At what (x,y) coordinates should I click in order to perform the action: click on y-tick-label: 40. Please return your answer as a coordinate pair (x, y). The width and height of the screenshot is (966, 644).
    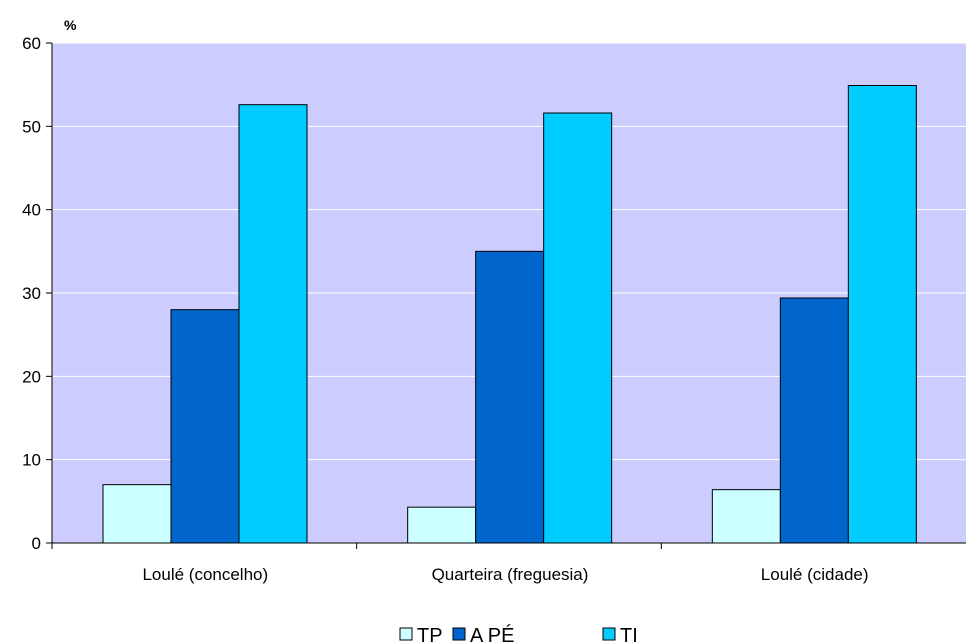
    Looking at the image, I should click on (31, 210).